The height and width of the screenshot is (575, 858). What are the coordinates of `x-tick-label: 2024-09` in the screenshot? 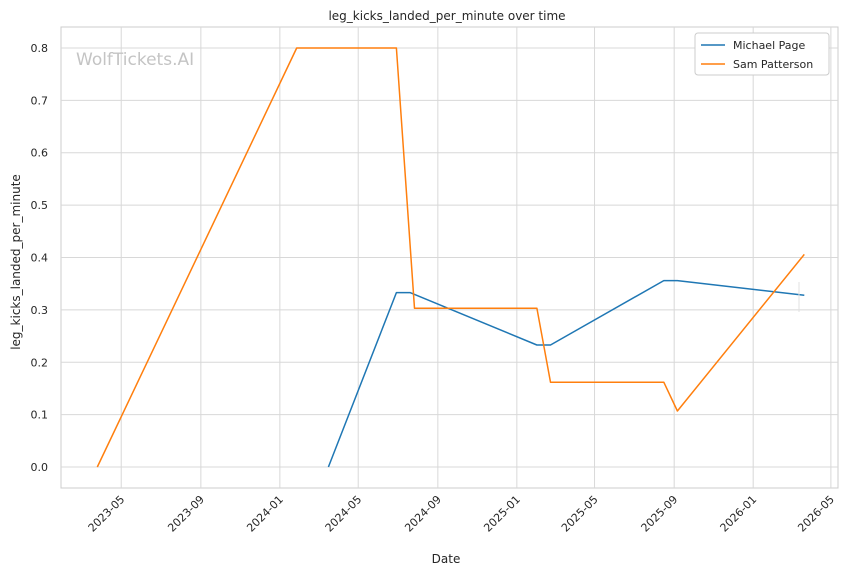 It's located at (423, 514).